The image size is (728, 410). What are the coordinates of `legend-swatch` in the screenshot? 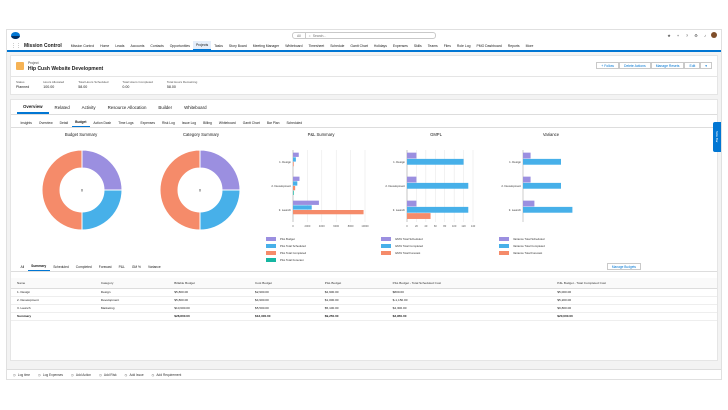 It's located at (386, 245).